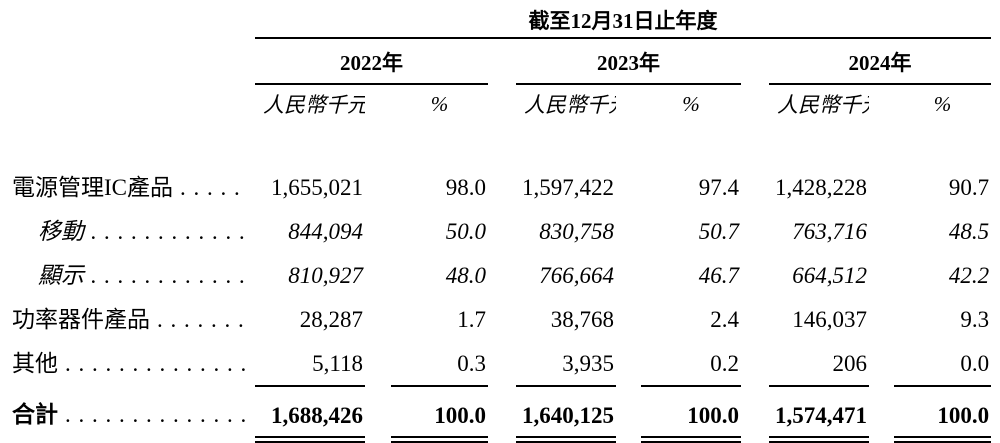  What do you see at coordinates (724, 319) in the screenshot?
I see `cell-percent-2023: 2.4` at bounding box center [724, 319].